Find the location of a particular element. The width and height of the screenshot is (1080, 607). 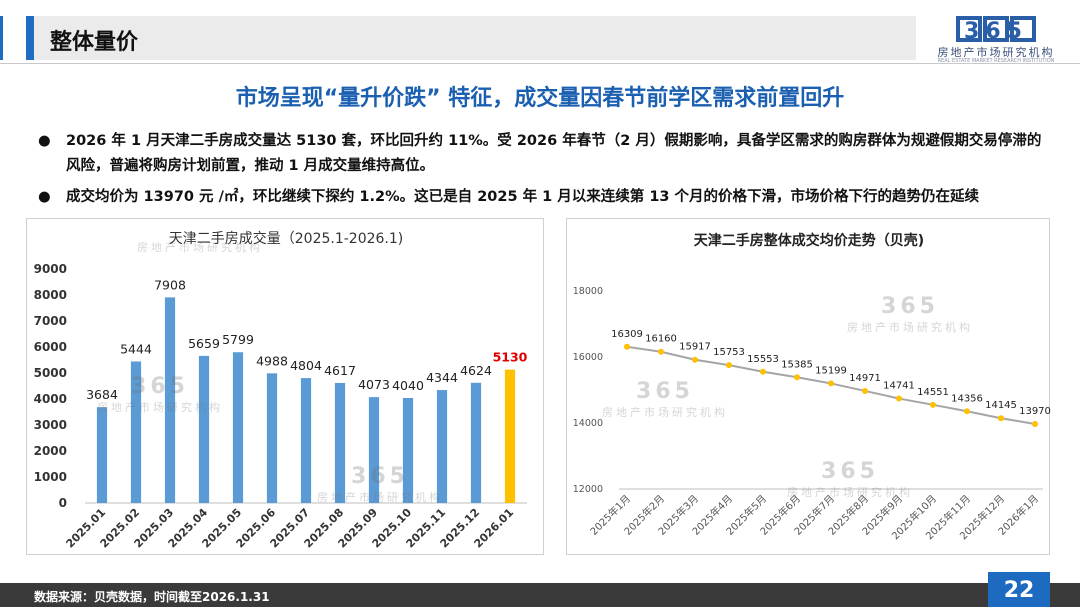

chart-title: 天津二手房成交量（2025.1-2026.1) is located at coordinates (286, 238).